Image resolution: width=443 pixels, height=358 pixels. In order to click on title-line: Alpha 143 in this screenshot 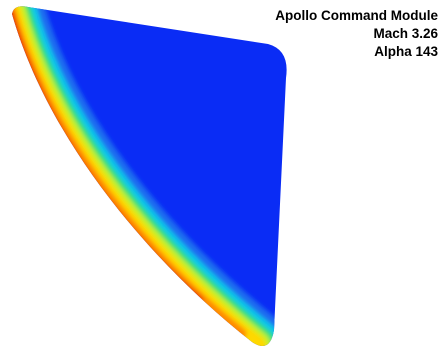, I will do `click(406, 51)`.